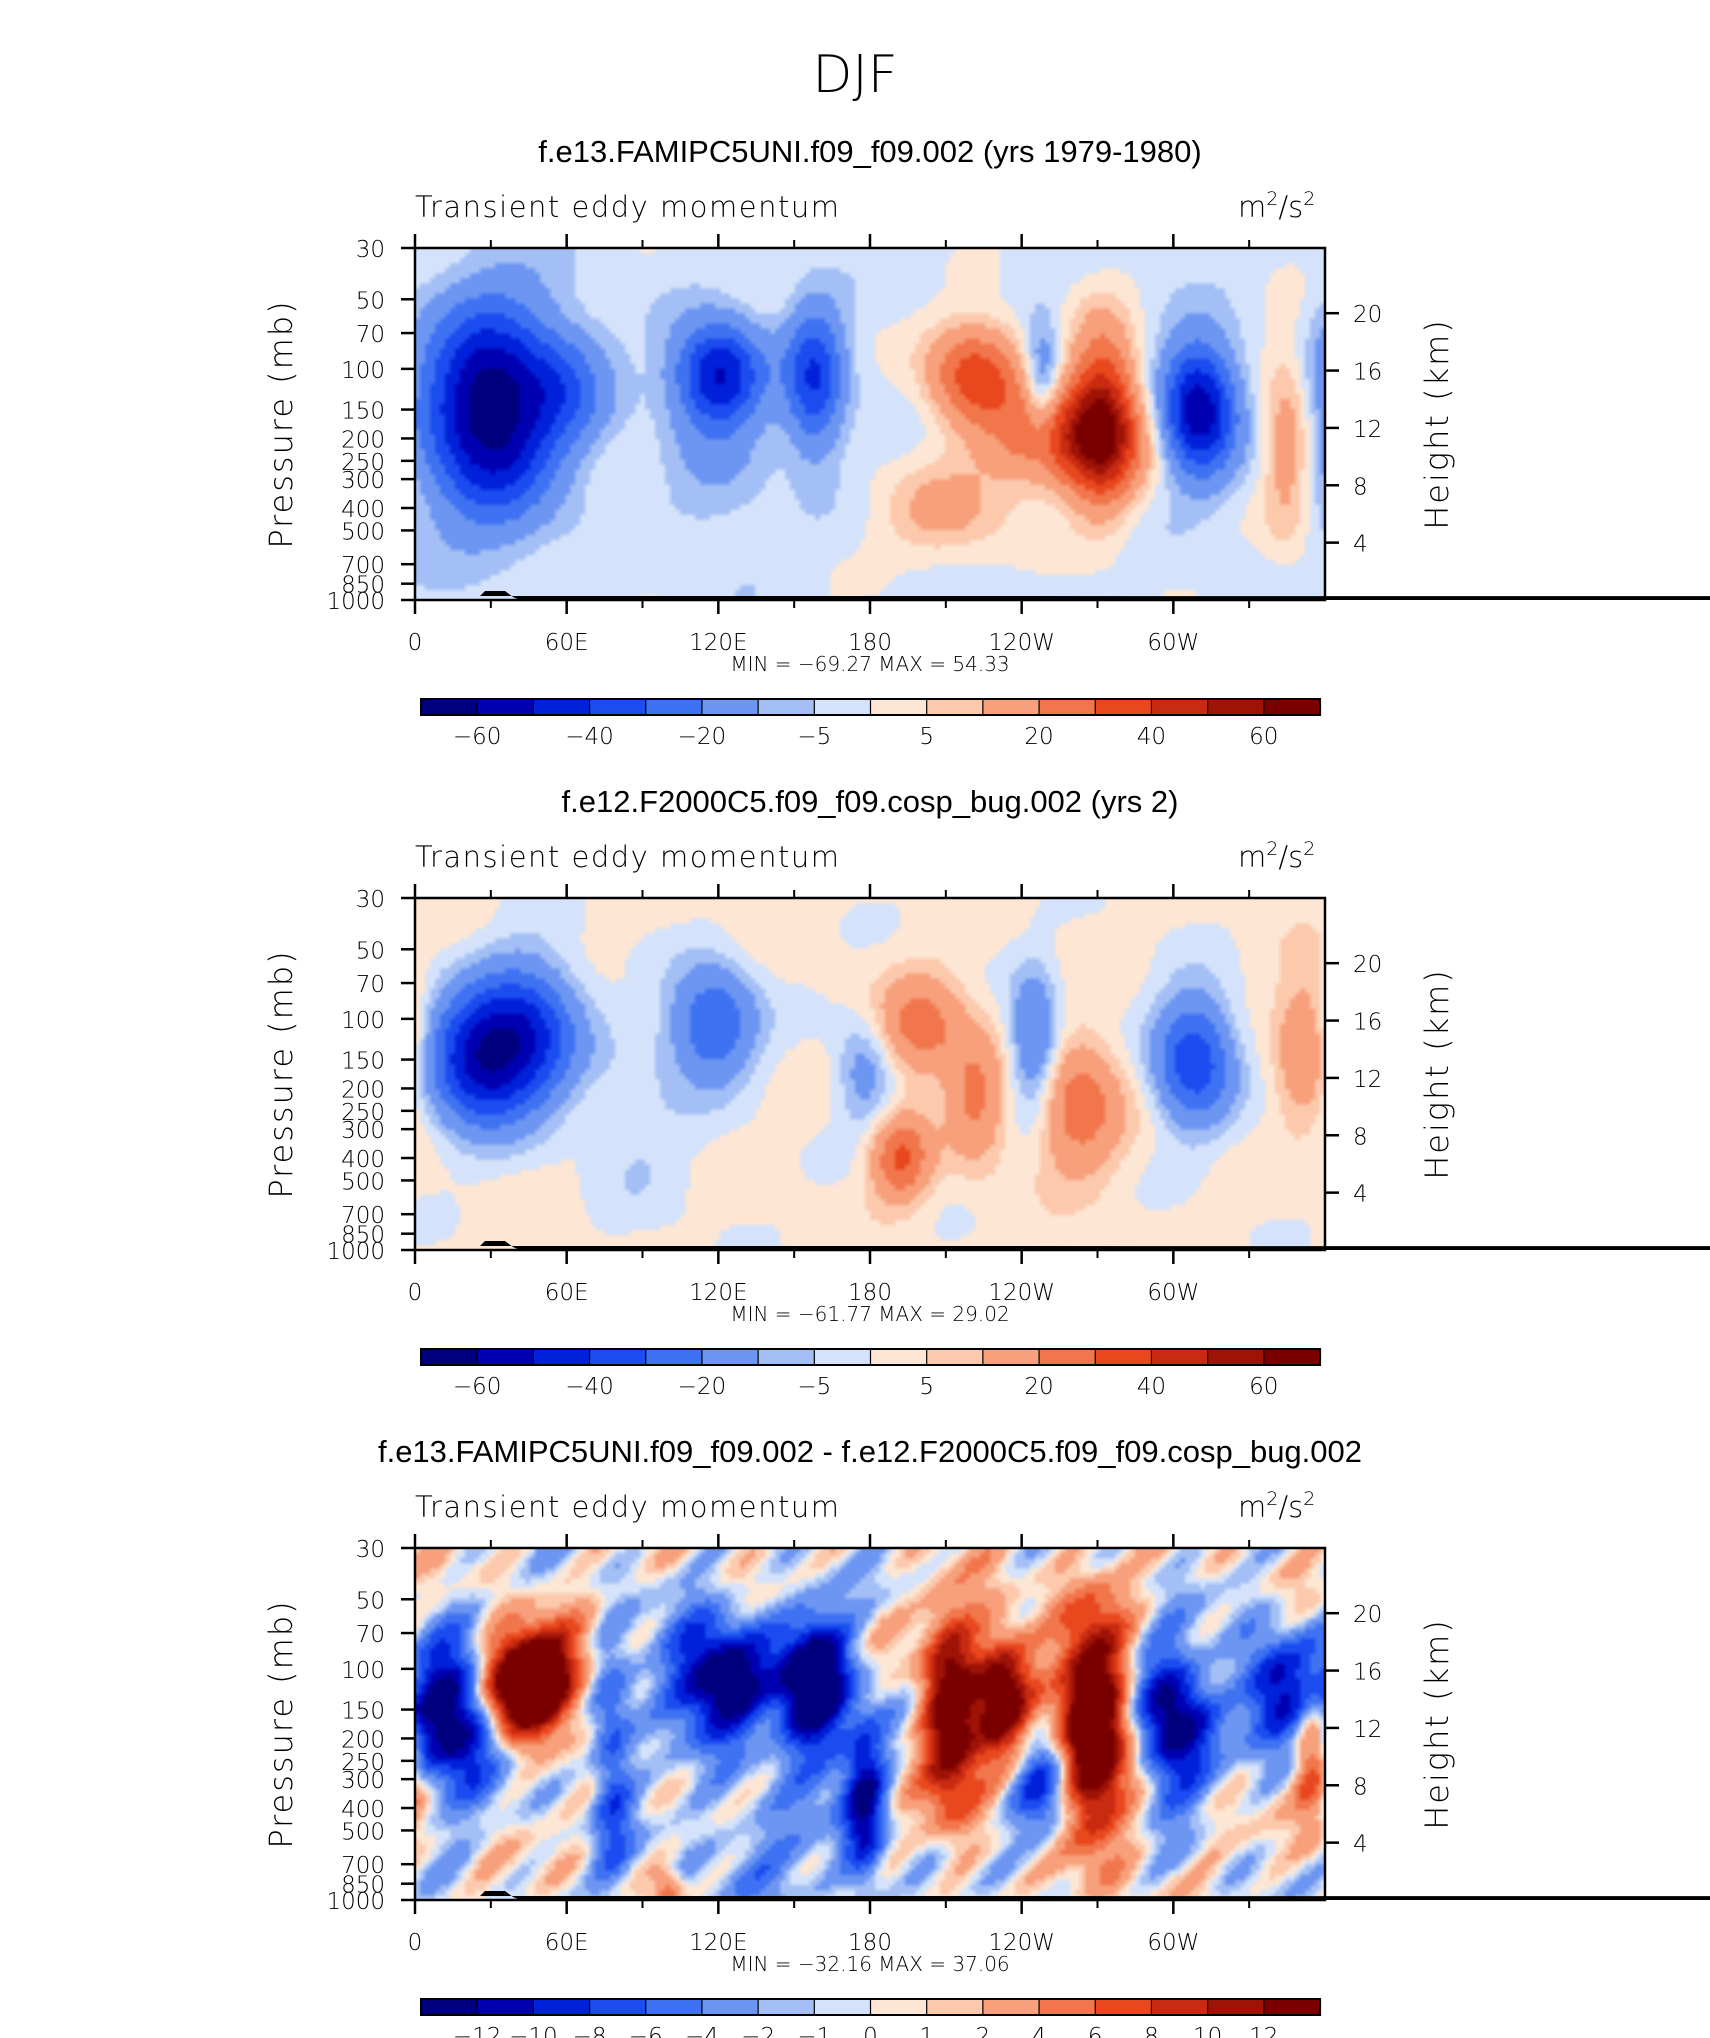 The width and height of the screenshot is (1710, 2038). What do you see at coordinates (363, 1216) in the screenshot?
I see `p-tick-label: 700` at bounding box center [363, 1216].